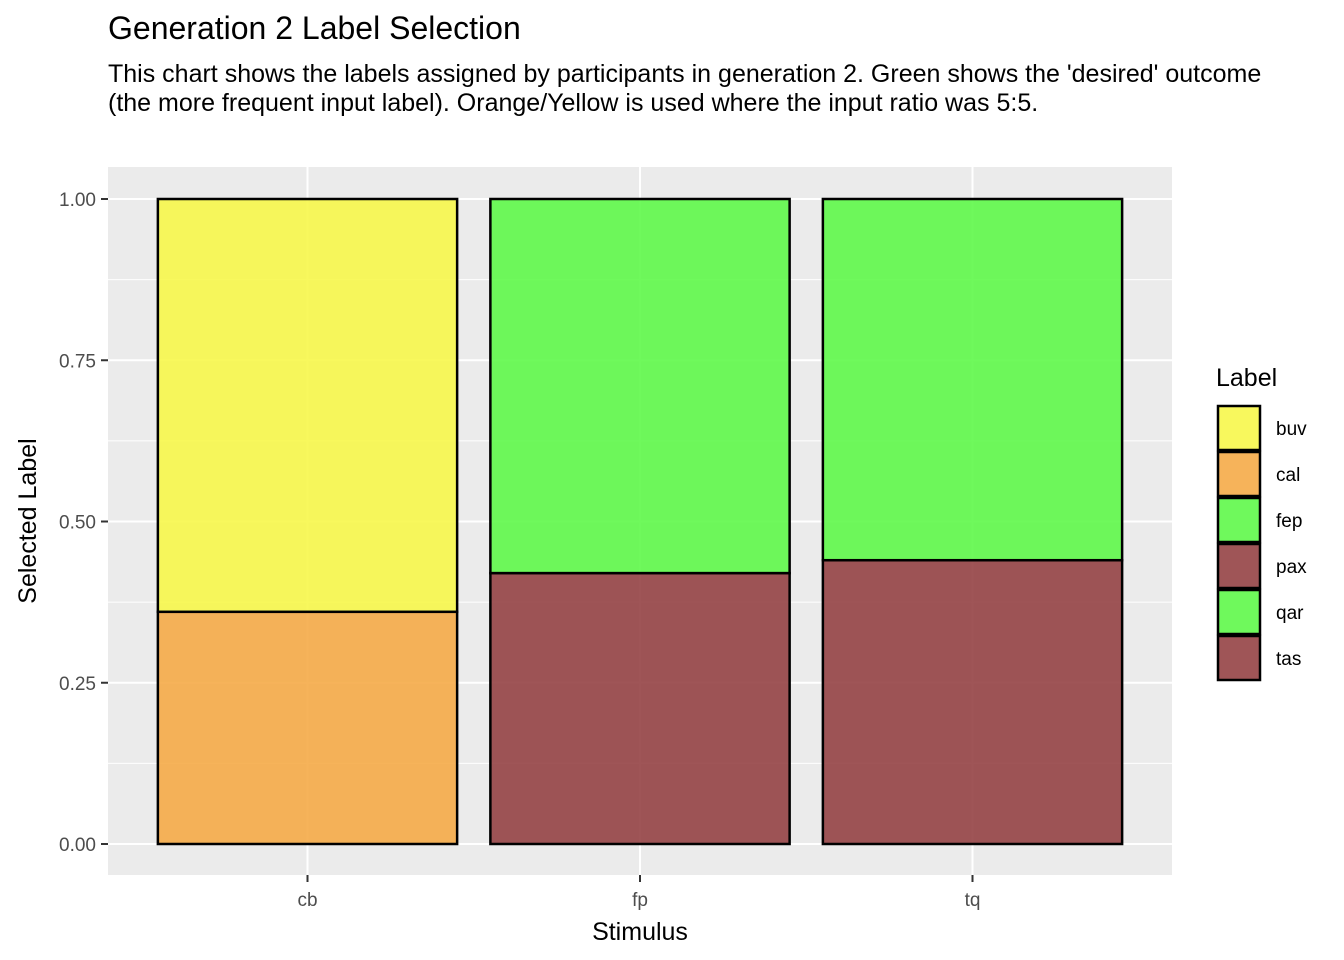  I want to click on legend: Label buv cal fep pax qar tas, so click(1261, 523).